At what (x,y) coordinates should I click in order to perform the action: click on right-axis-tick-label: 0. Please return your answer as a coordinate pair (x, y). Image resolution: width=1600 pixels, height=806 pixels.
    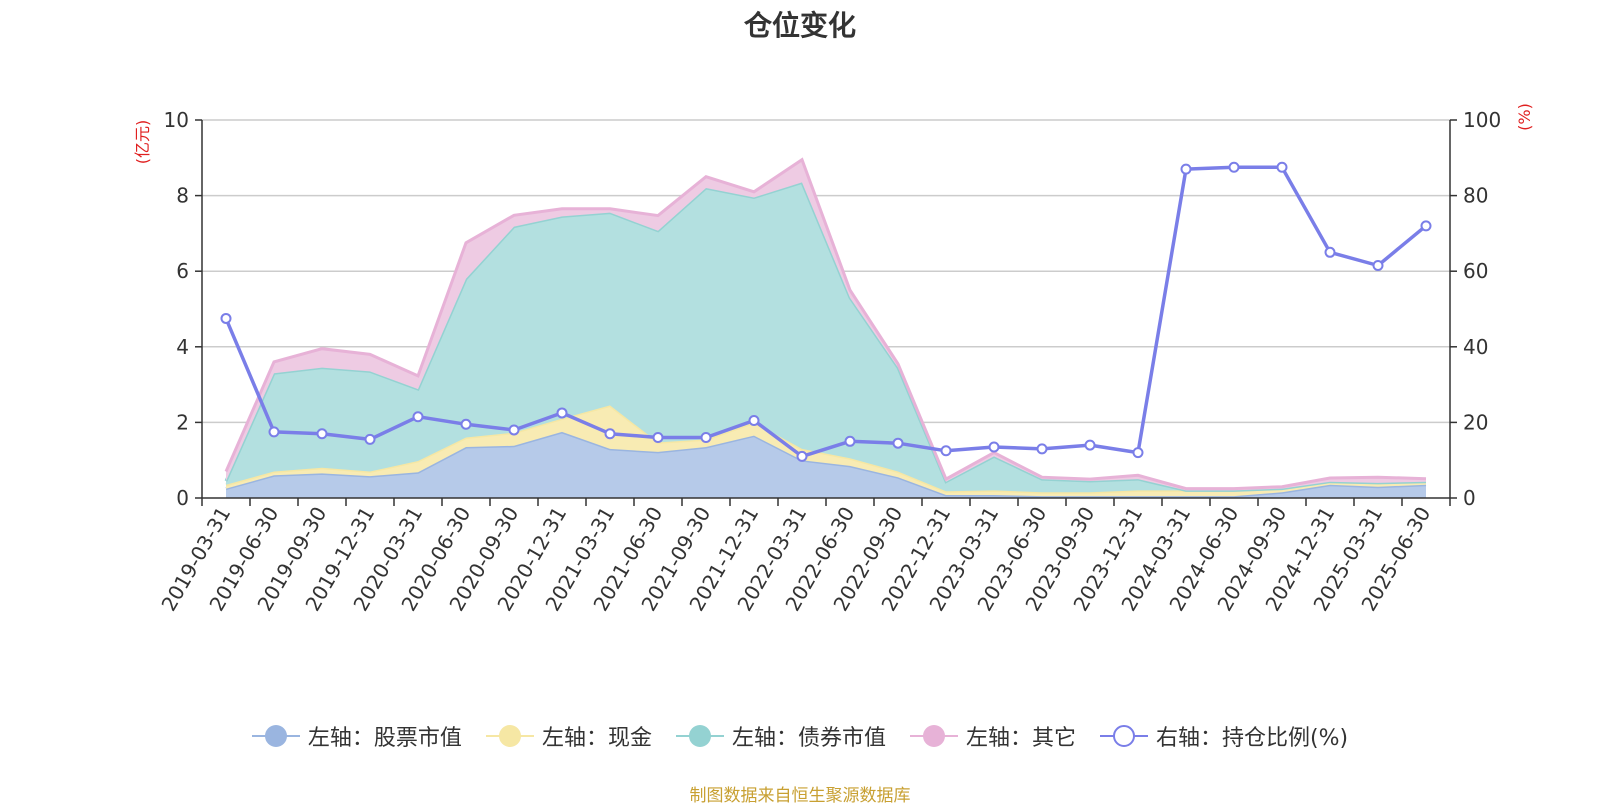
    Looking at the image, I should click on (1469, 498).